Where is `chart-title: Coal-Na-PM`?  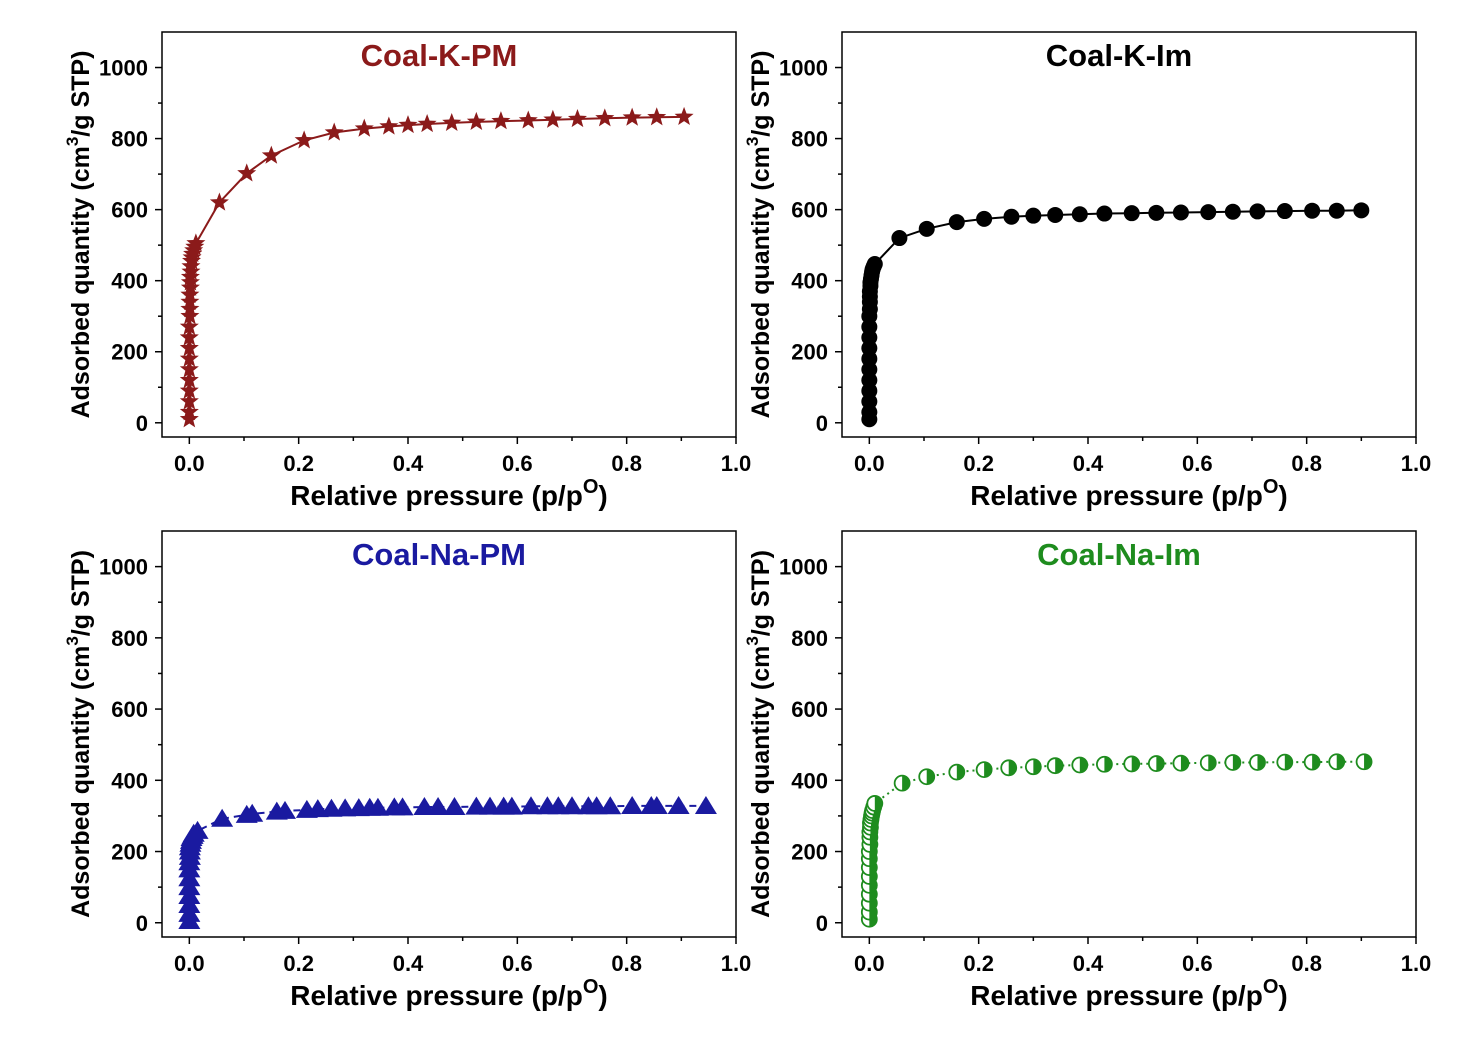
chart-title: Coal-Na-PM is located at coordinates (439, 554).